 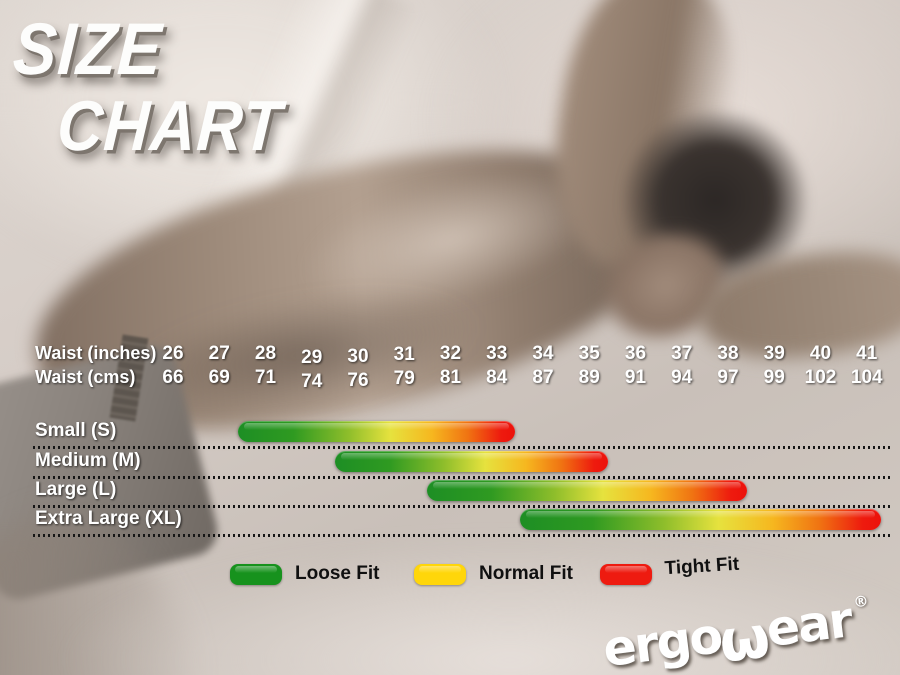 I want to click on title-chart: CHART, so click(x=170, y=126).